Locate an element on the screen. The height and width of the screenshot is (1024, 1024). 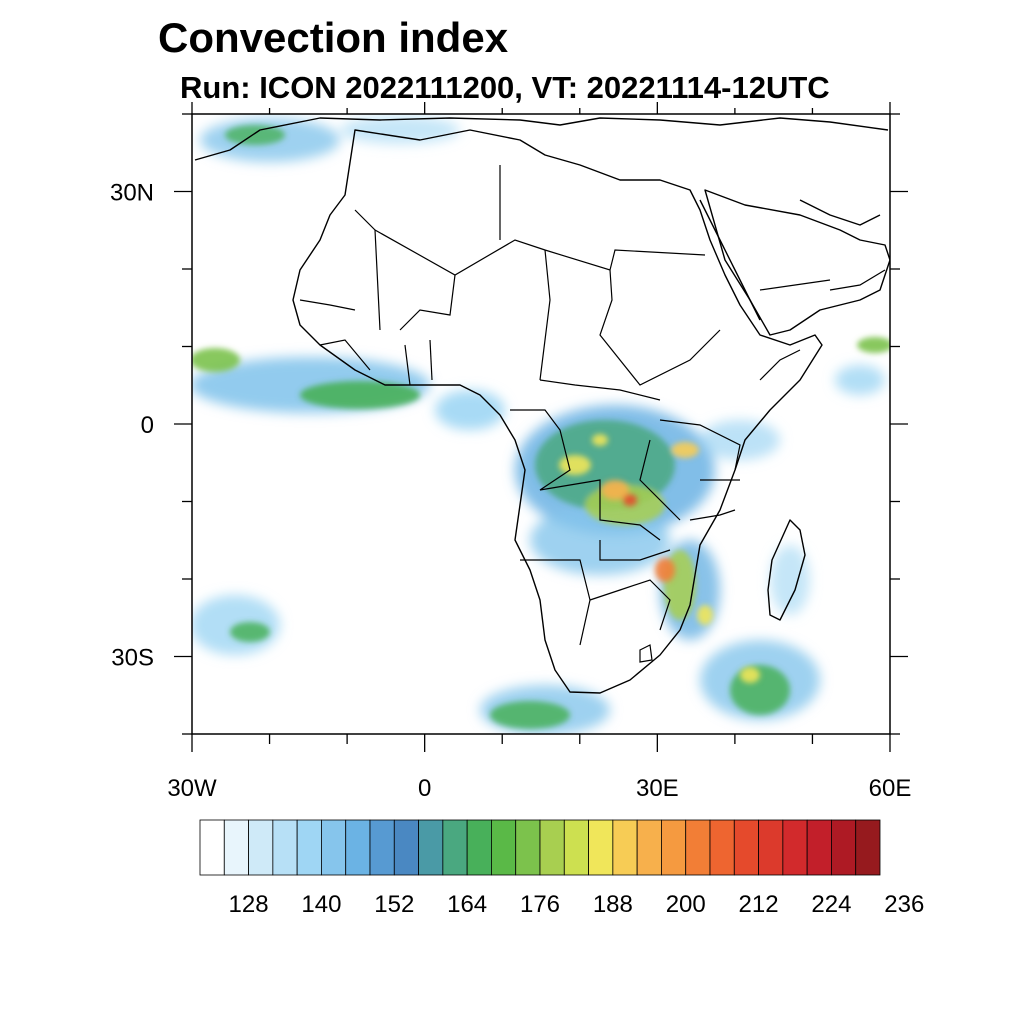
convection-area-arabian-sea is located at coordinates (860, 380).